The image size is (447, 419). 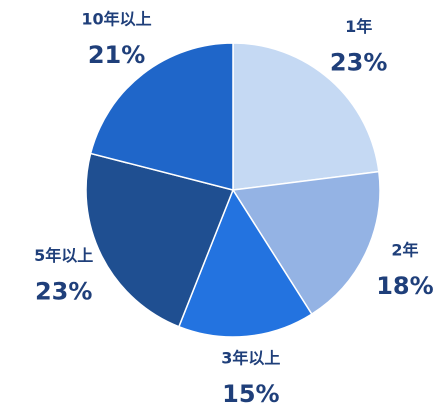 What do you see at coordinates (63, 255) in the screenshot?
I see `slice-category: 5年以上` at bounding box center [63, 255].